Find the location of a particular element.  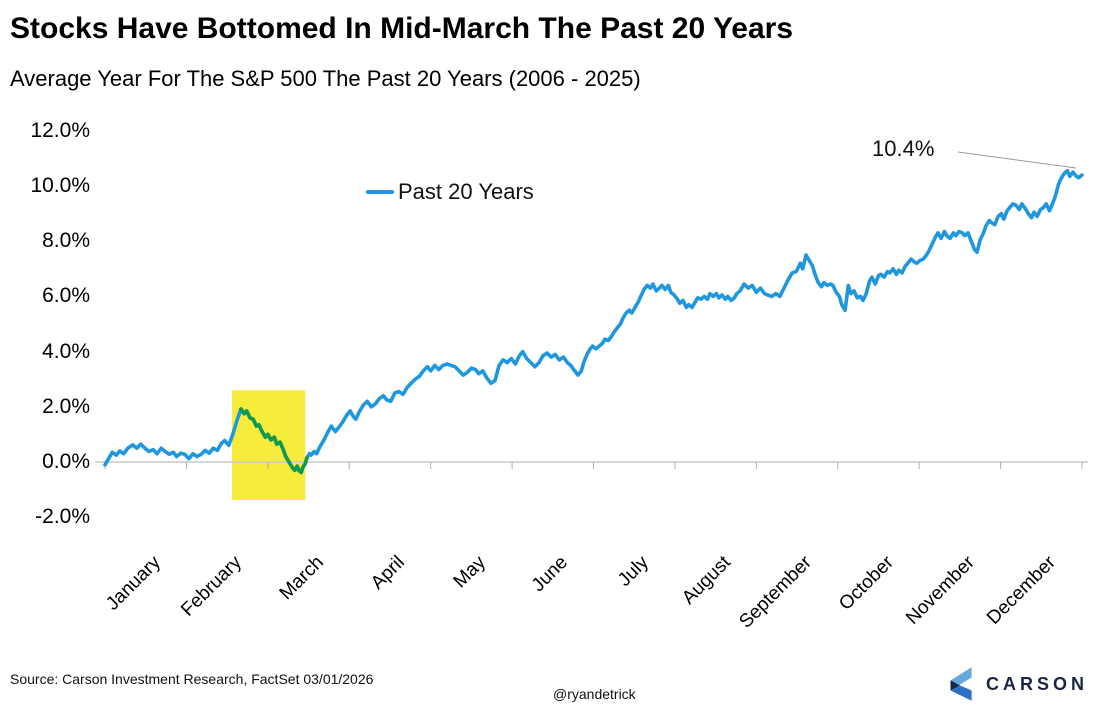

y-axis-tick-label: 4.0% is located at coordinates (66, 351).